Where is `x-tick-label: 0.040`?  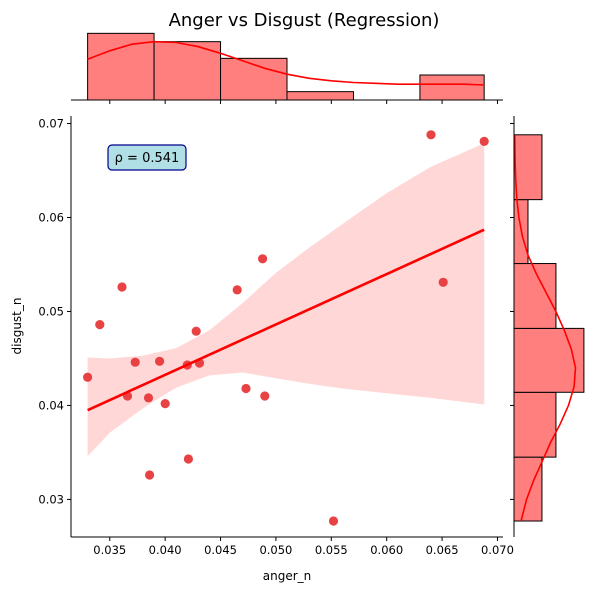 x-tick-label: 0.040 is located at coordinates (165, 550).